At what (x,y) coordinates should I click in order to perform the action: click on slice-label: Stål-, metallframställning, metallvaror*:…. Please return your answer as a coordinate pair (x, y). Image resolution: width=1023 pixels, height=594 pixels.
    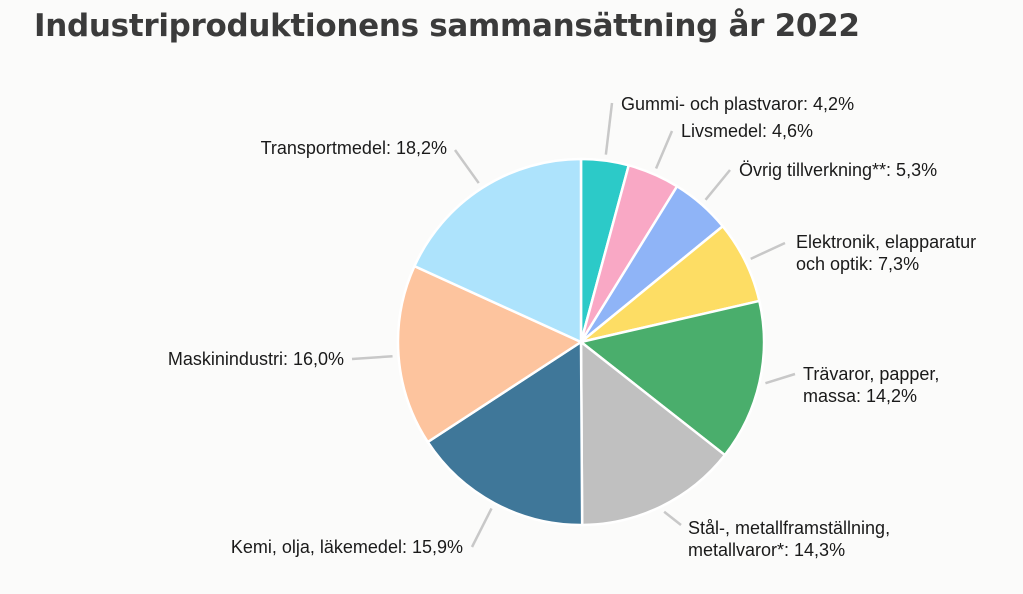
    Looking at the image, I should click on (789, 539).